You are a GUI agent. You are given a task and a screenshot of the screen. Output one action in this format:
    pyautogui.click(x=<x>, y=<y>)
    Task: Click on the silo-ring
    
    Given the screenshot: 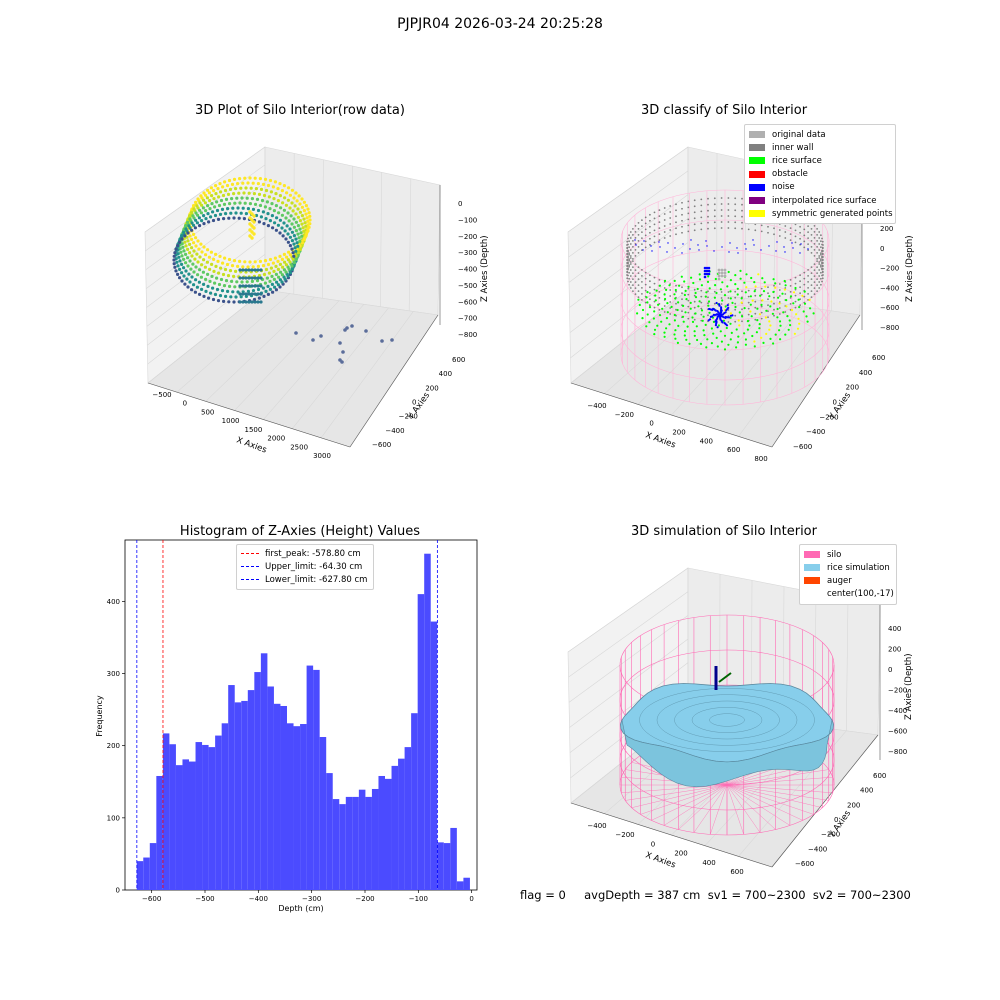 What is the action you would take?
    pyautogui.click(x=727, y=735)
    